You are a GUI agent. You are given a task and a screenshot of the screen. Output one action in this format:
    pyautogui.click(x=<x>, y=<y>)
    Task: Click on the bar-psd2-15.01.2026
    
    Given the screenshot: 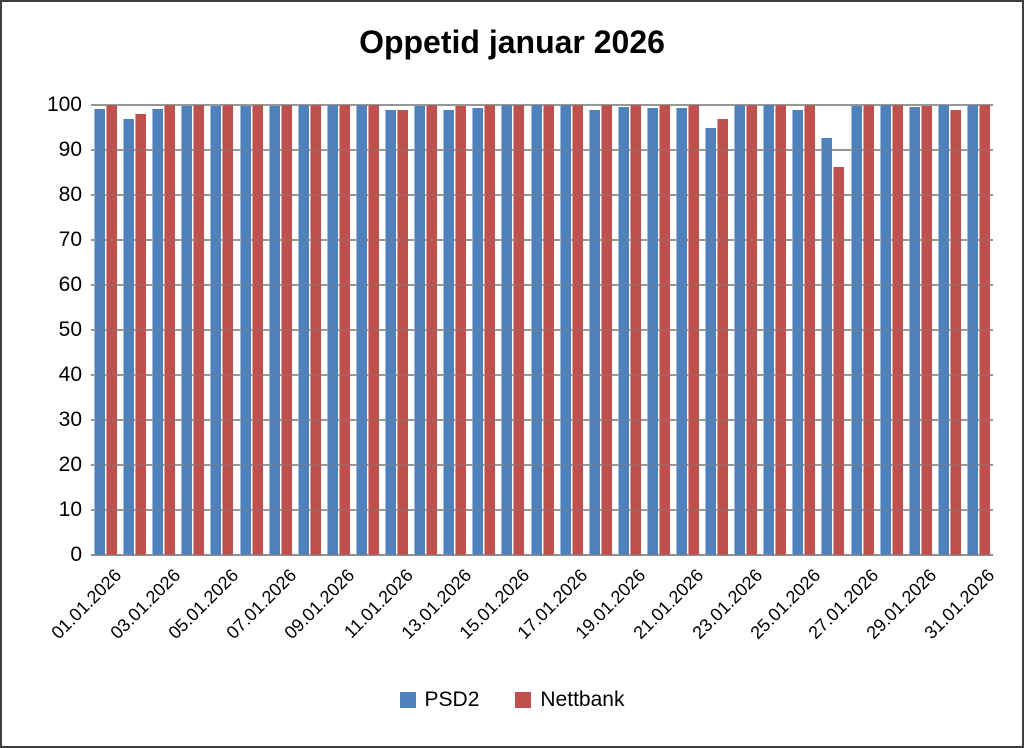 What is the action you would take?
    pyautogui.click(x=507, y=330)
    